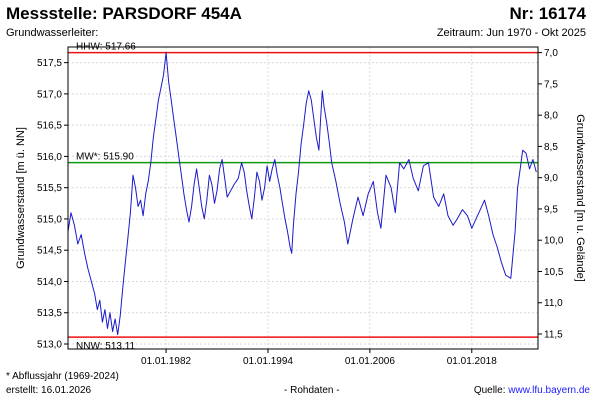 The height and width of the screenshot is (400, 600). What do you see at coordinates (49, 94) in the screenshot?
I see `y-left-tick-label-8: 517,0` at bounding box center [49, 94].